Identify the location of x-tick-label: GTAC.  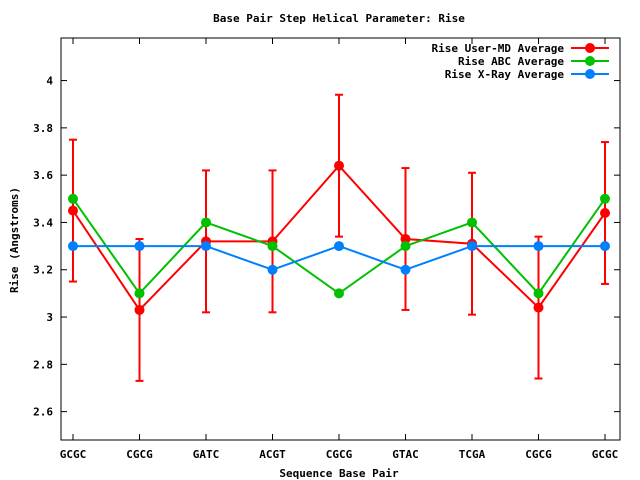
(405, 454).